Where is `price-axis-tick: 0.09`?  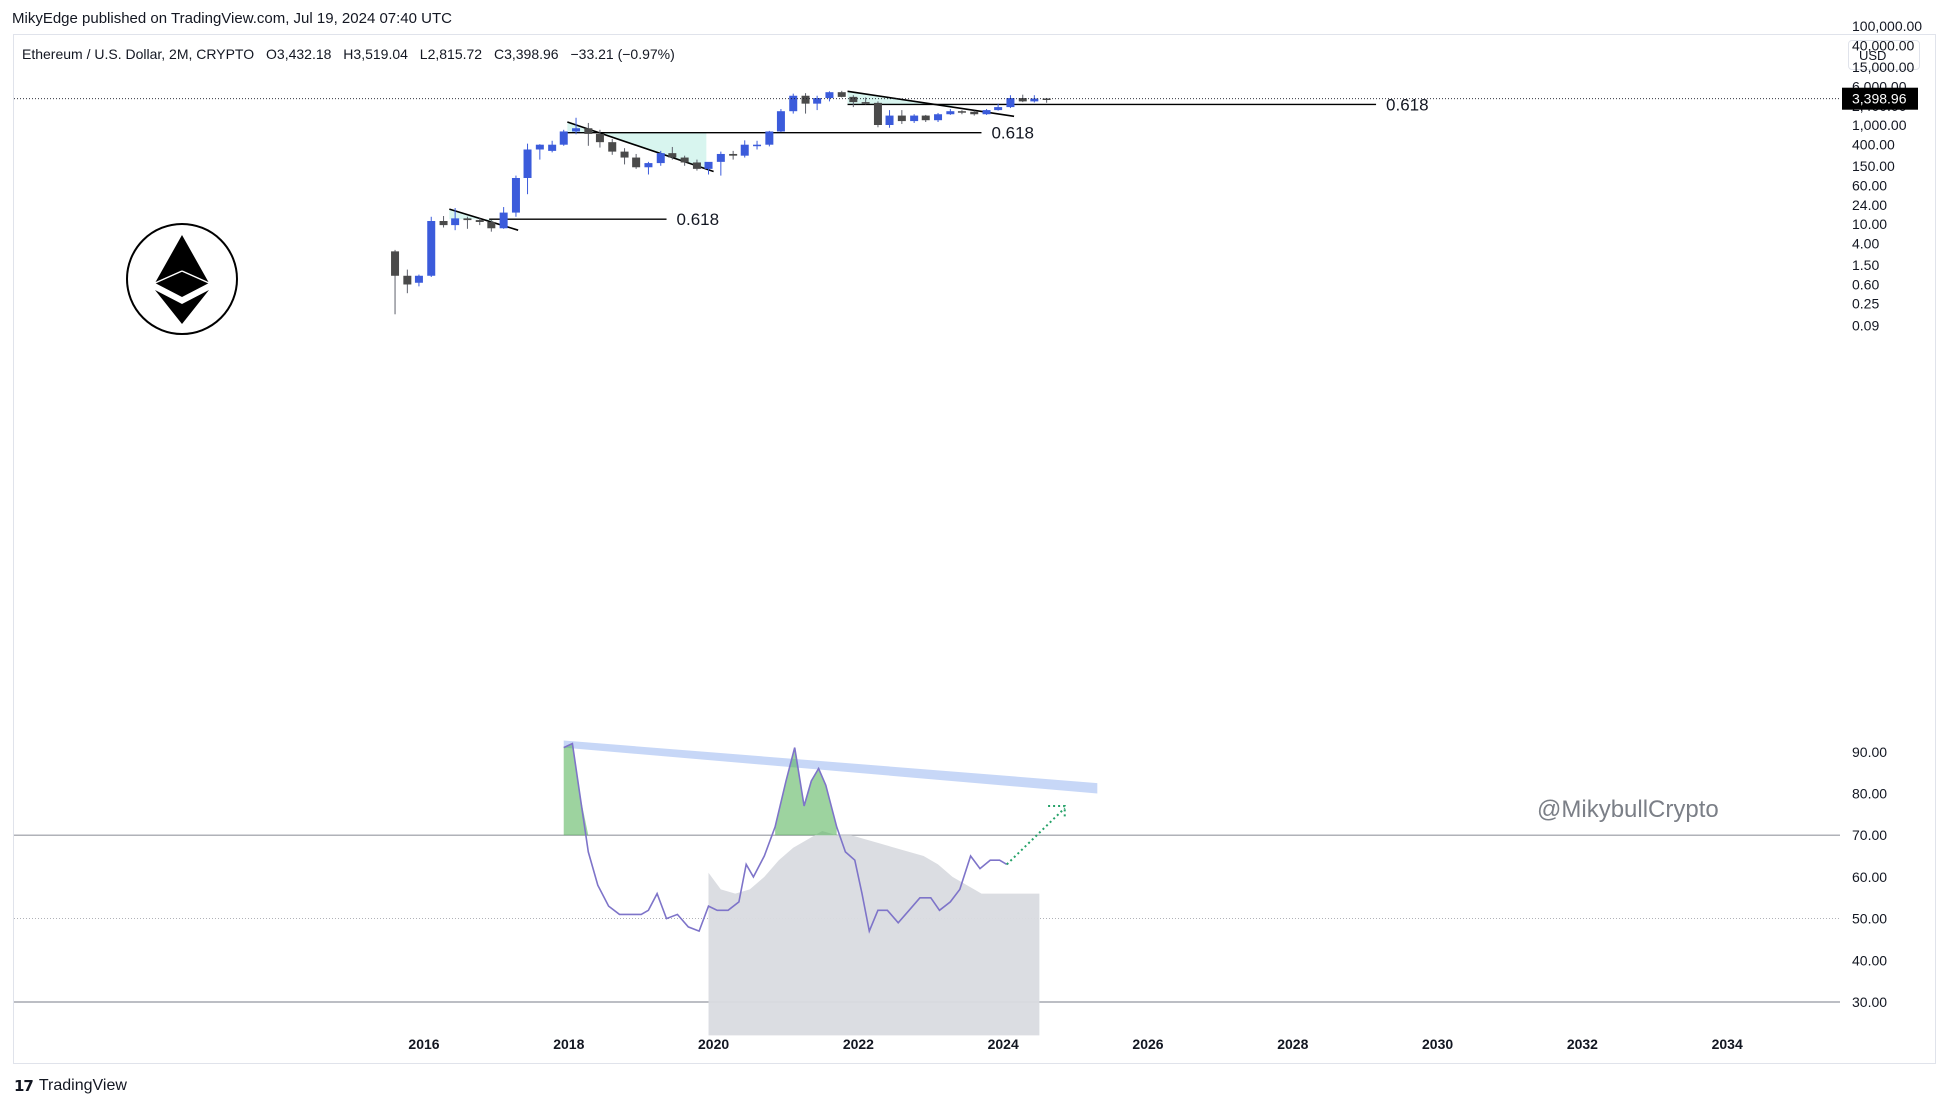
price-axis-tick: 0.09 is located at coordinates (1865, 325).